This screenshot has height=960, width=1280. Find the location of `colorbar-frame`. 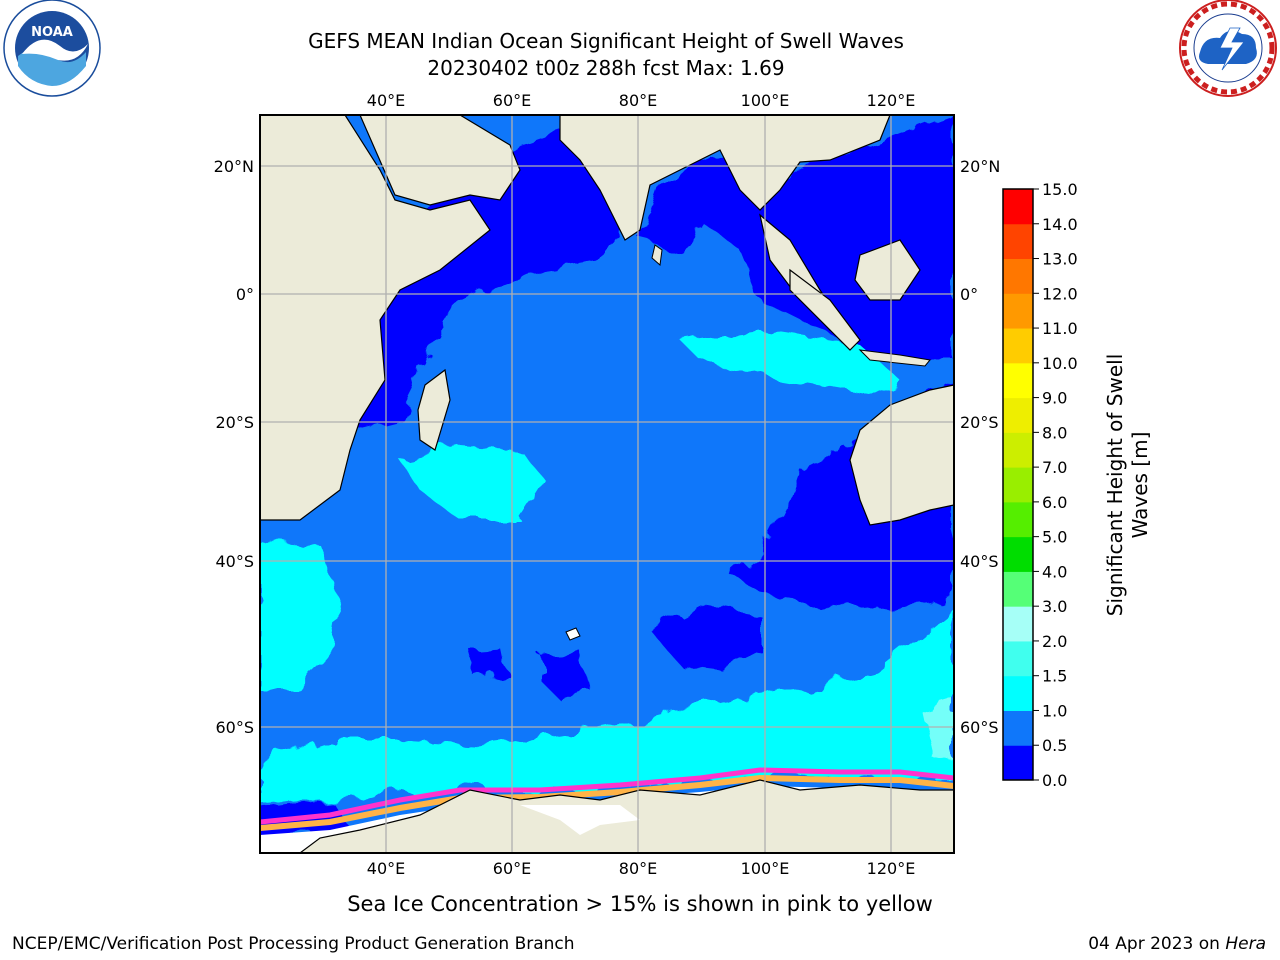

colorbar-frame is located at coordinates (1018, 484).